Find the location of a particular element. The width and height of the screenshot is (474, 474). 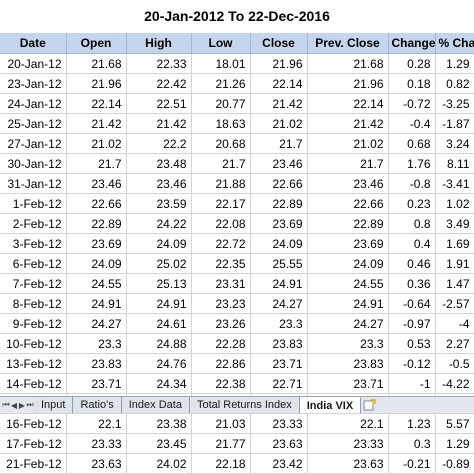

table-cell: 3.24 is located at coordinates (454, 143).